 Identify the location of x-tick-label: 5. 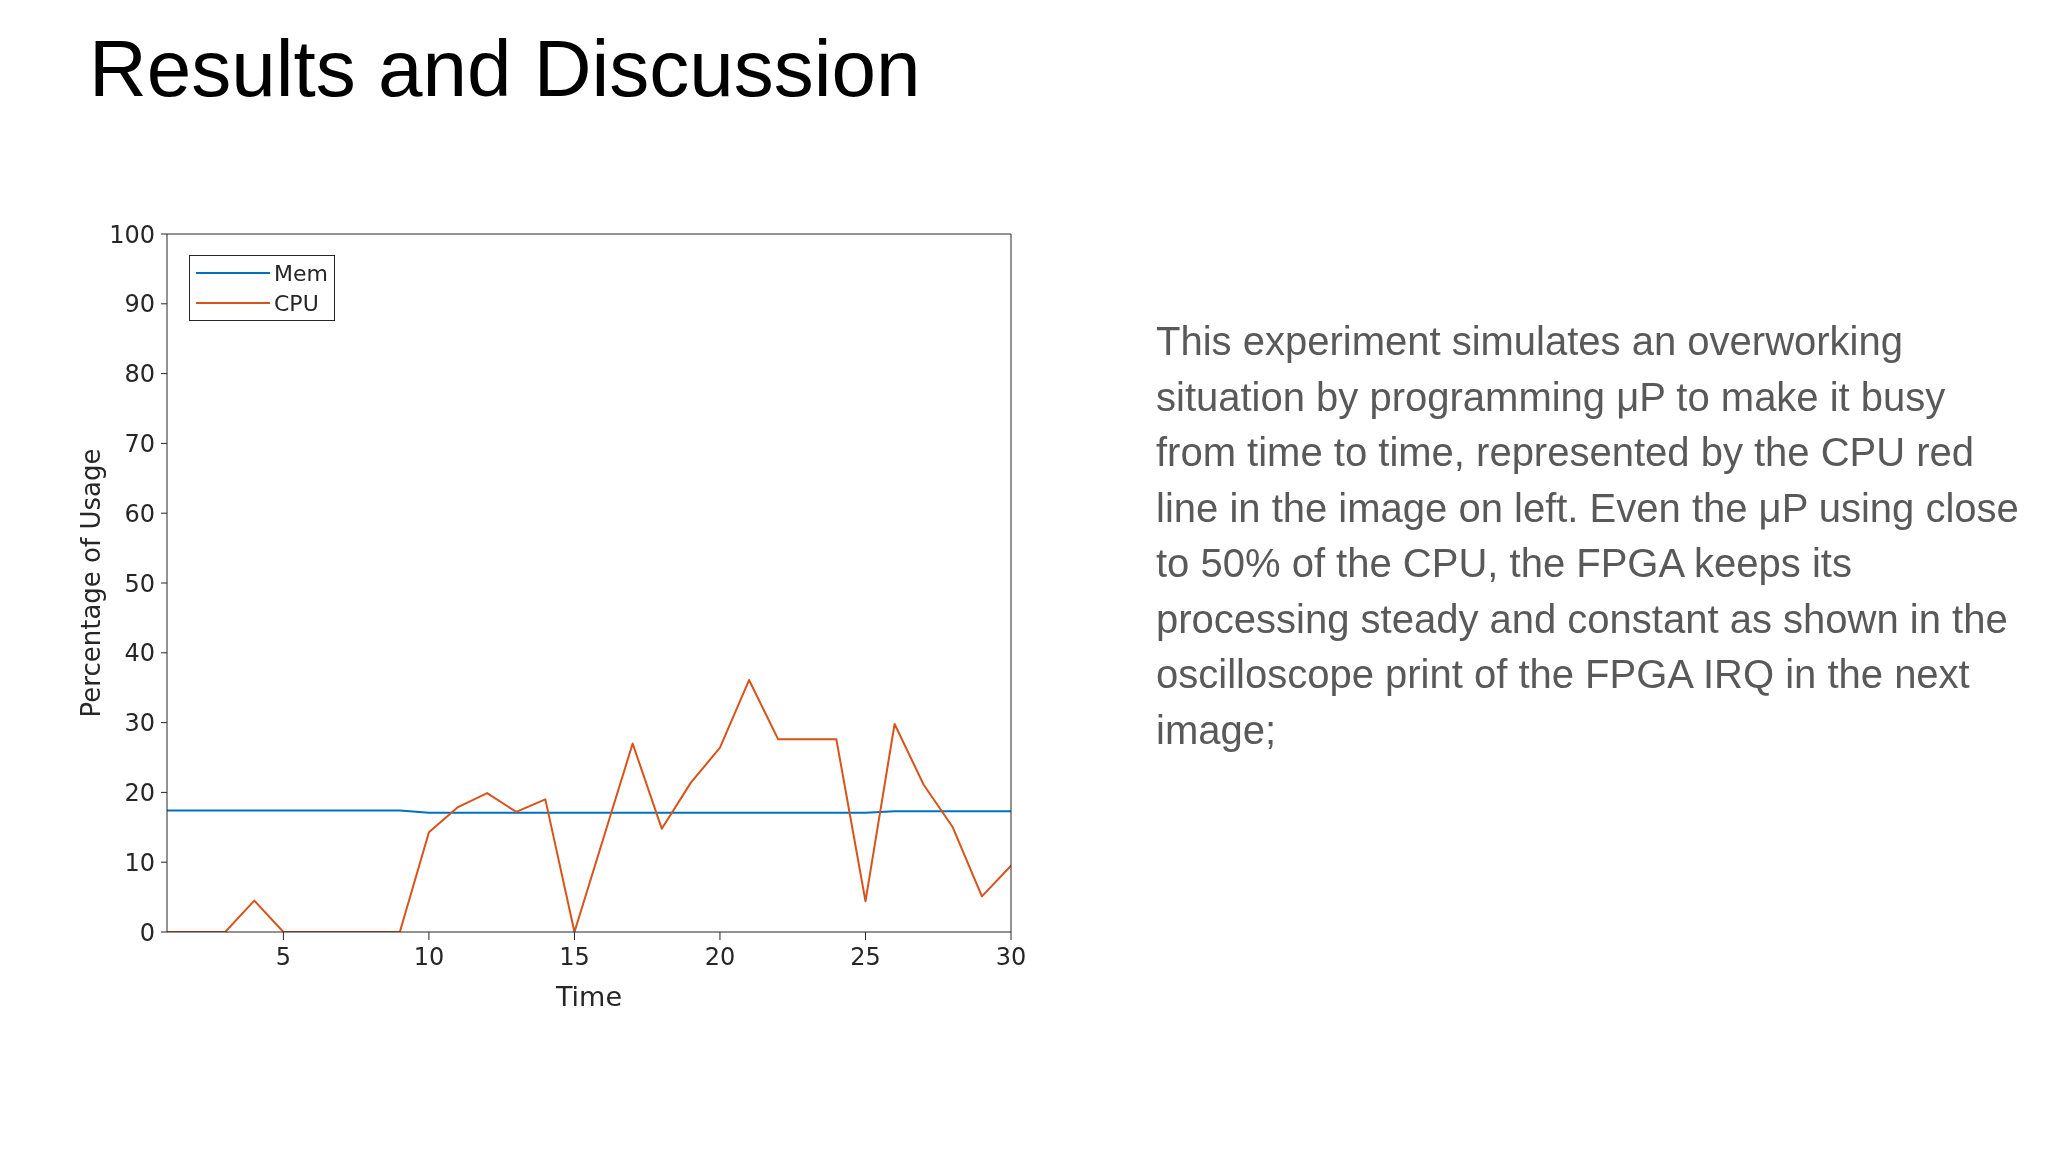
(283, 957).